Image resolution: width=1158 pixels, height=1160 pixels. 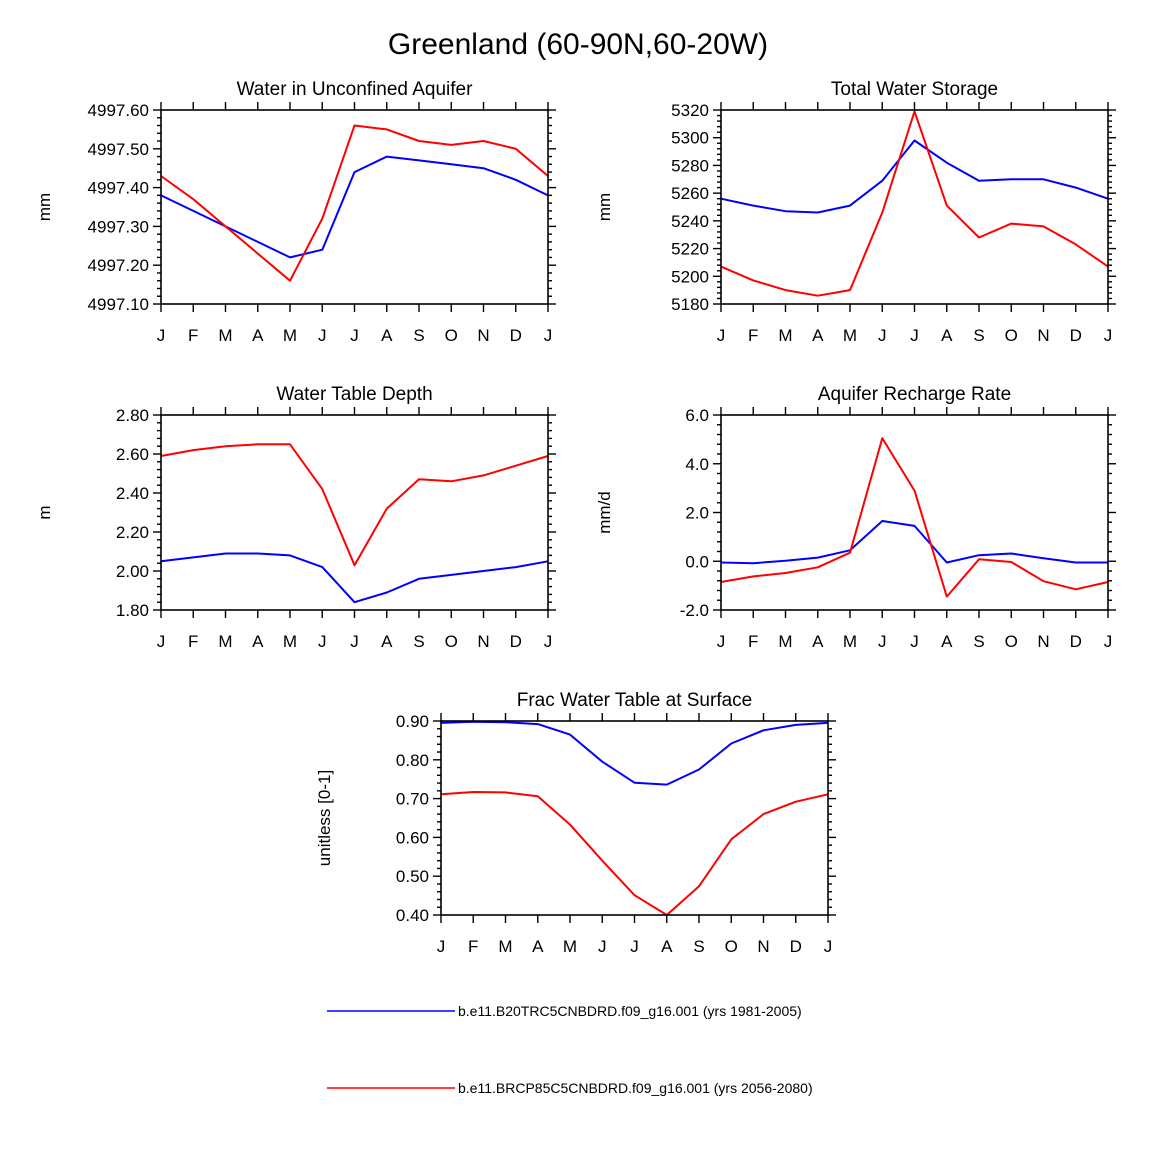 I want to click on y-tick-label: 4997.40, so click(x=118, y=188).